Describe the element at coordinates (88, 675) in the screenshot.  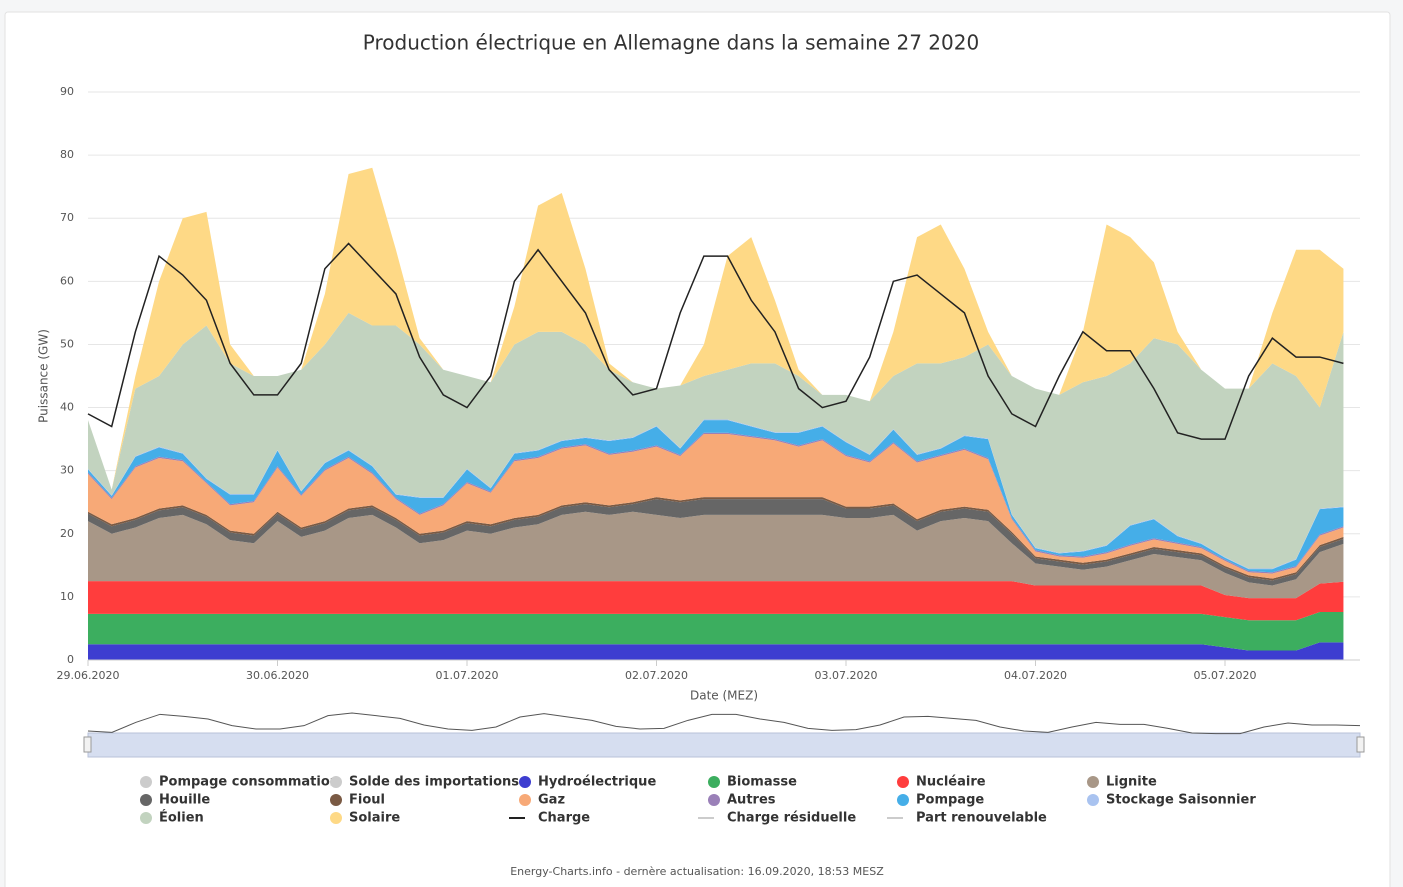
I see `x-tick-label: 29.06.2020` at that location.